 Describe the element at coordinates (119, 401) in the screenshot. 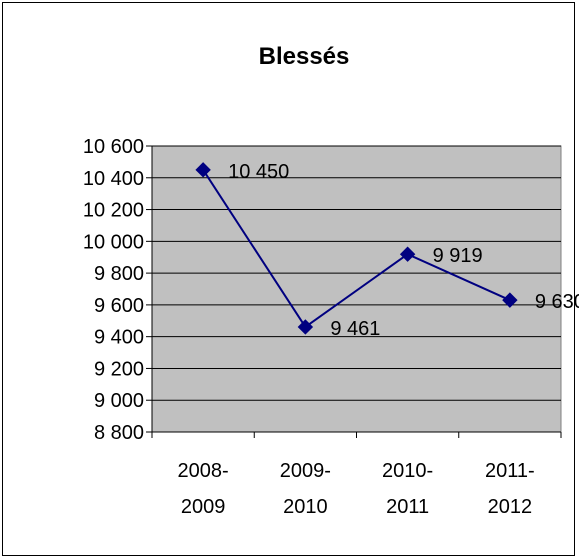

I see `y-tick-label: 9 000` at that location.